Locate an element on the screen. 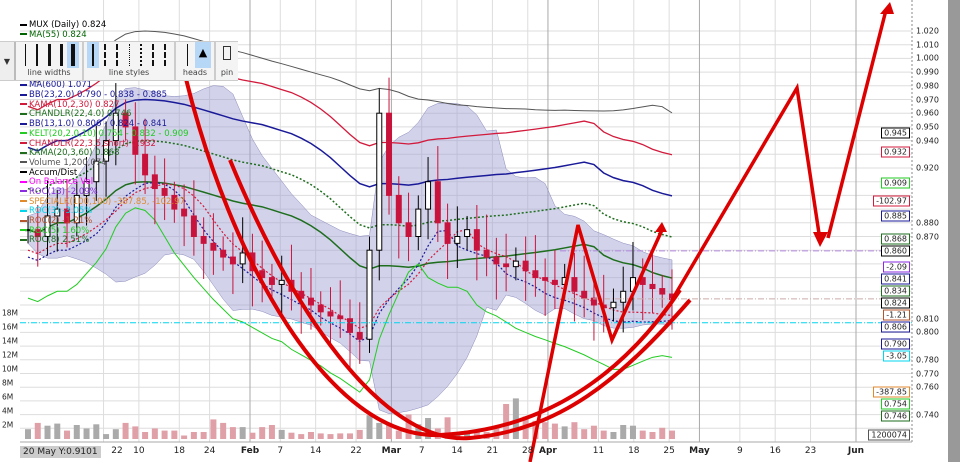 Image resolution: width=960 pixels, height=462 pixels. y-tick-label: 0.980 is located at coordinates (927, 86).